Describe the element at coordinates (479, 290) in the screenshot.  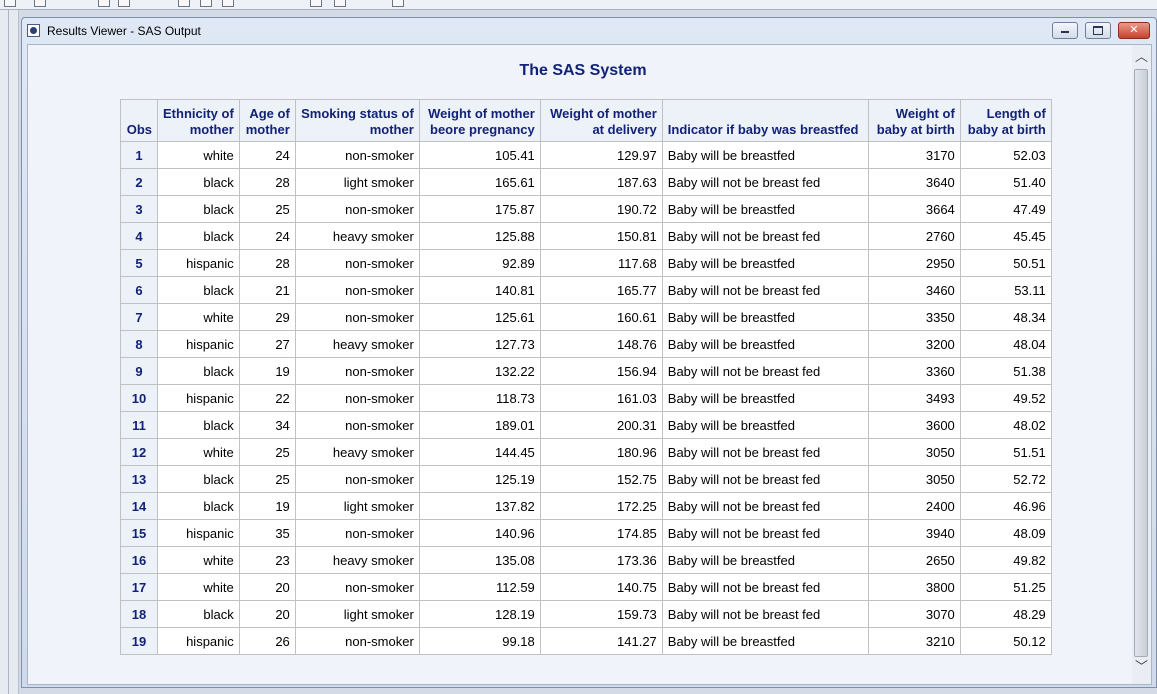
I see `cell-weight-before: 140.81` at that location.